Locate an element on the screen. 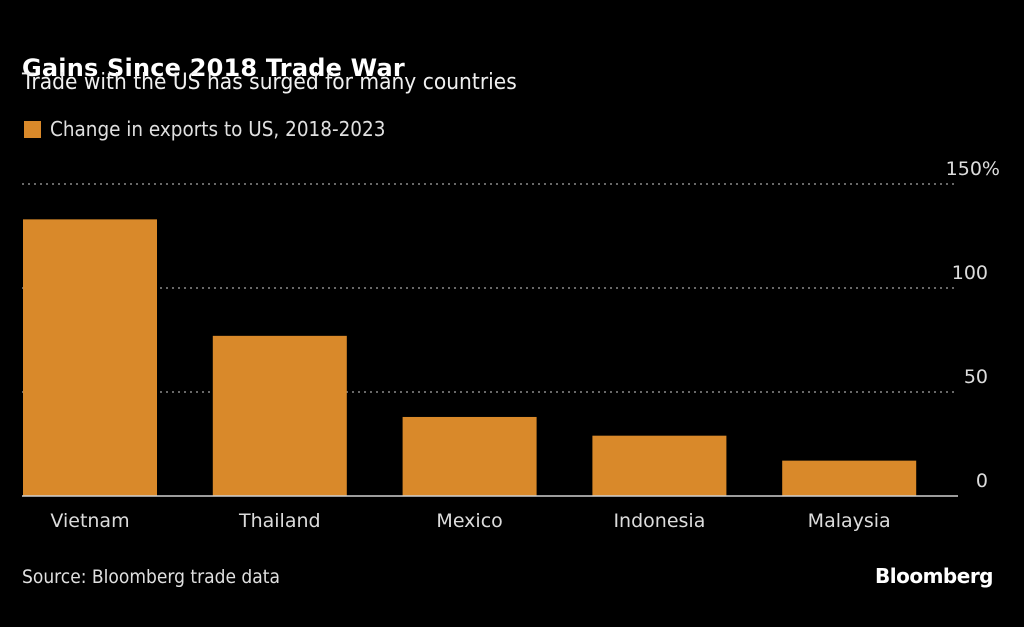 The width and height of the screenshot is (1024, 627). chart-title: Gains Since 2018 Trade War is located at coordinates (213, 68).